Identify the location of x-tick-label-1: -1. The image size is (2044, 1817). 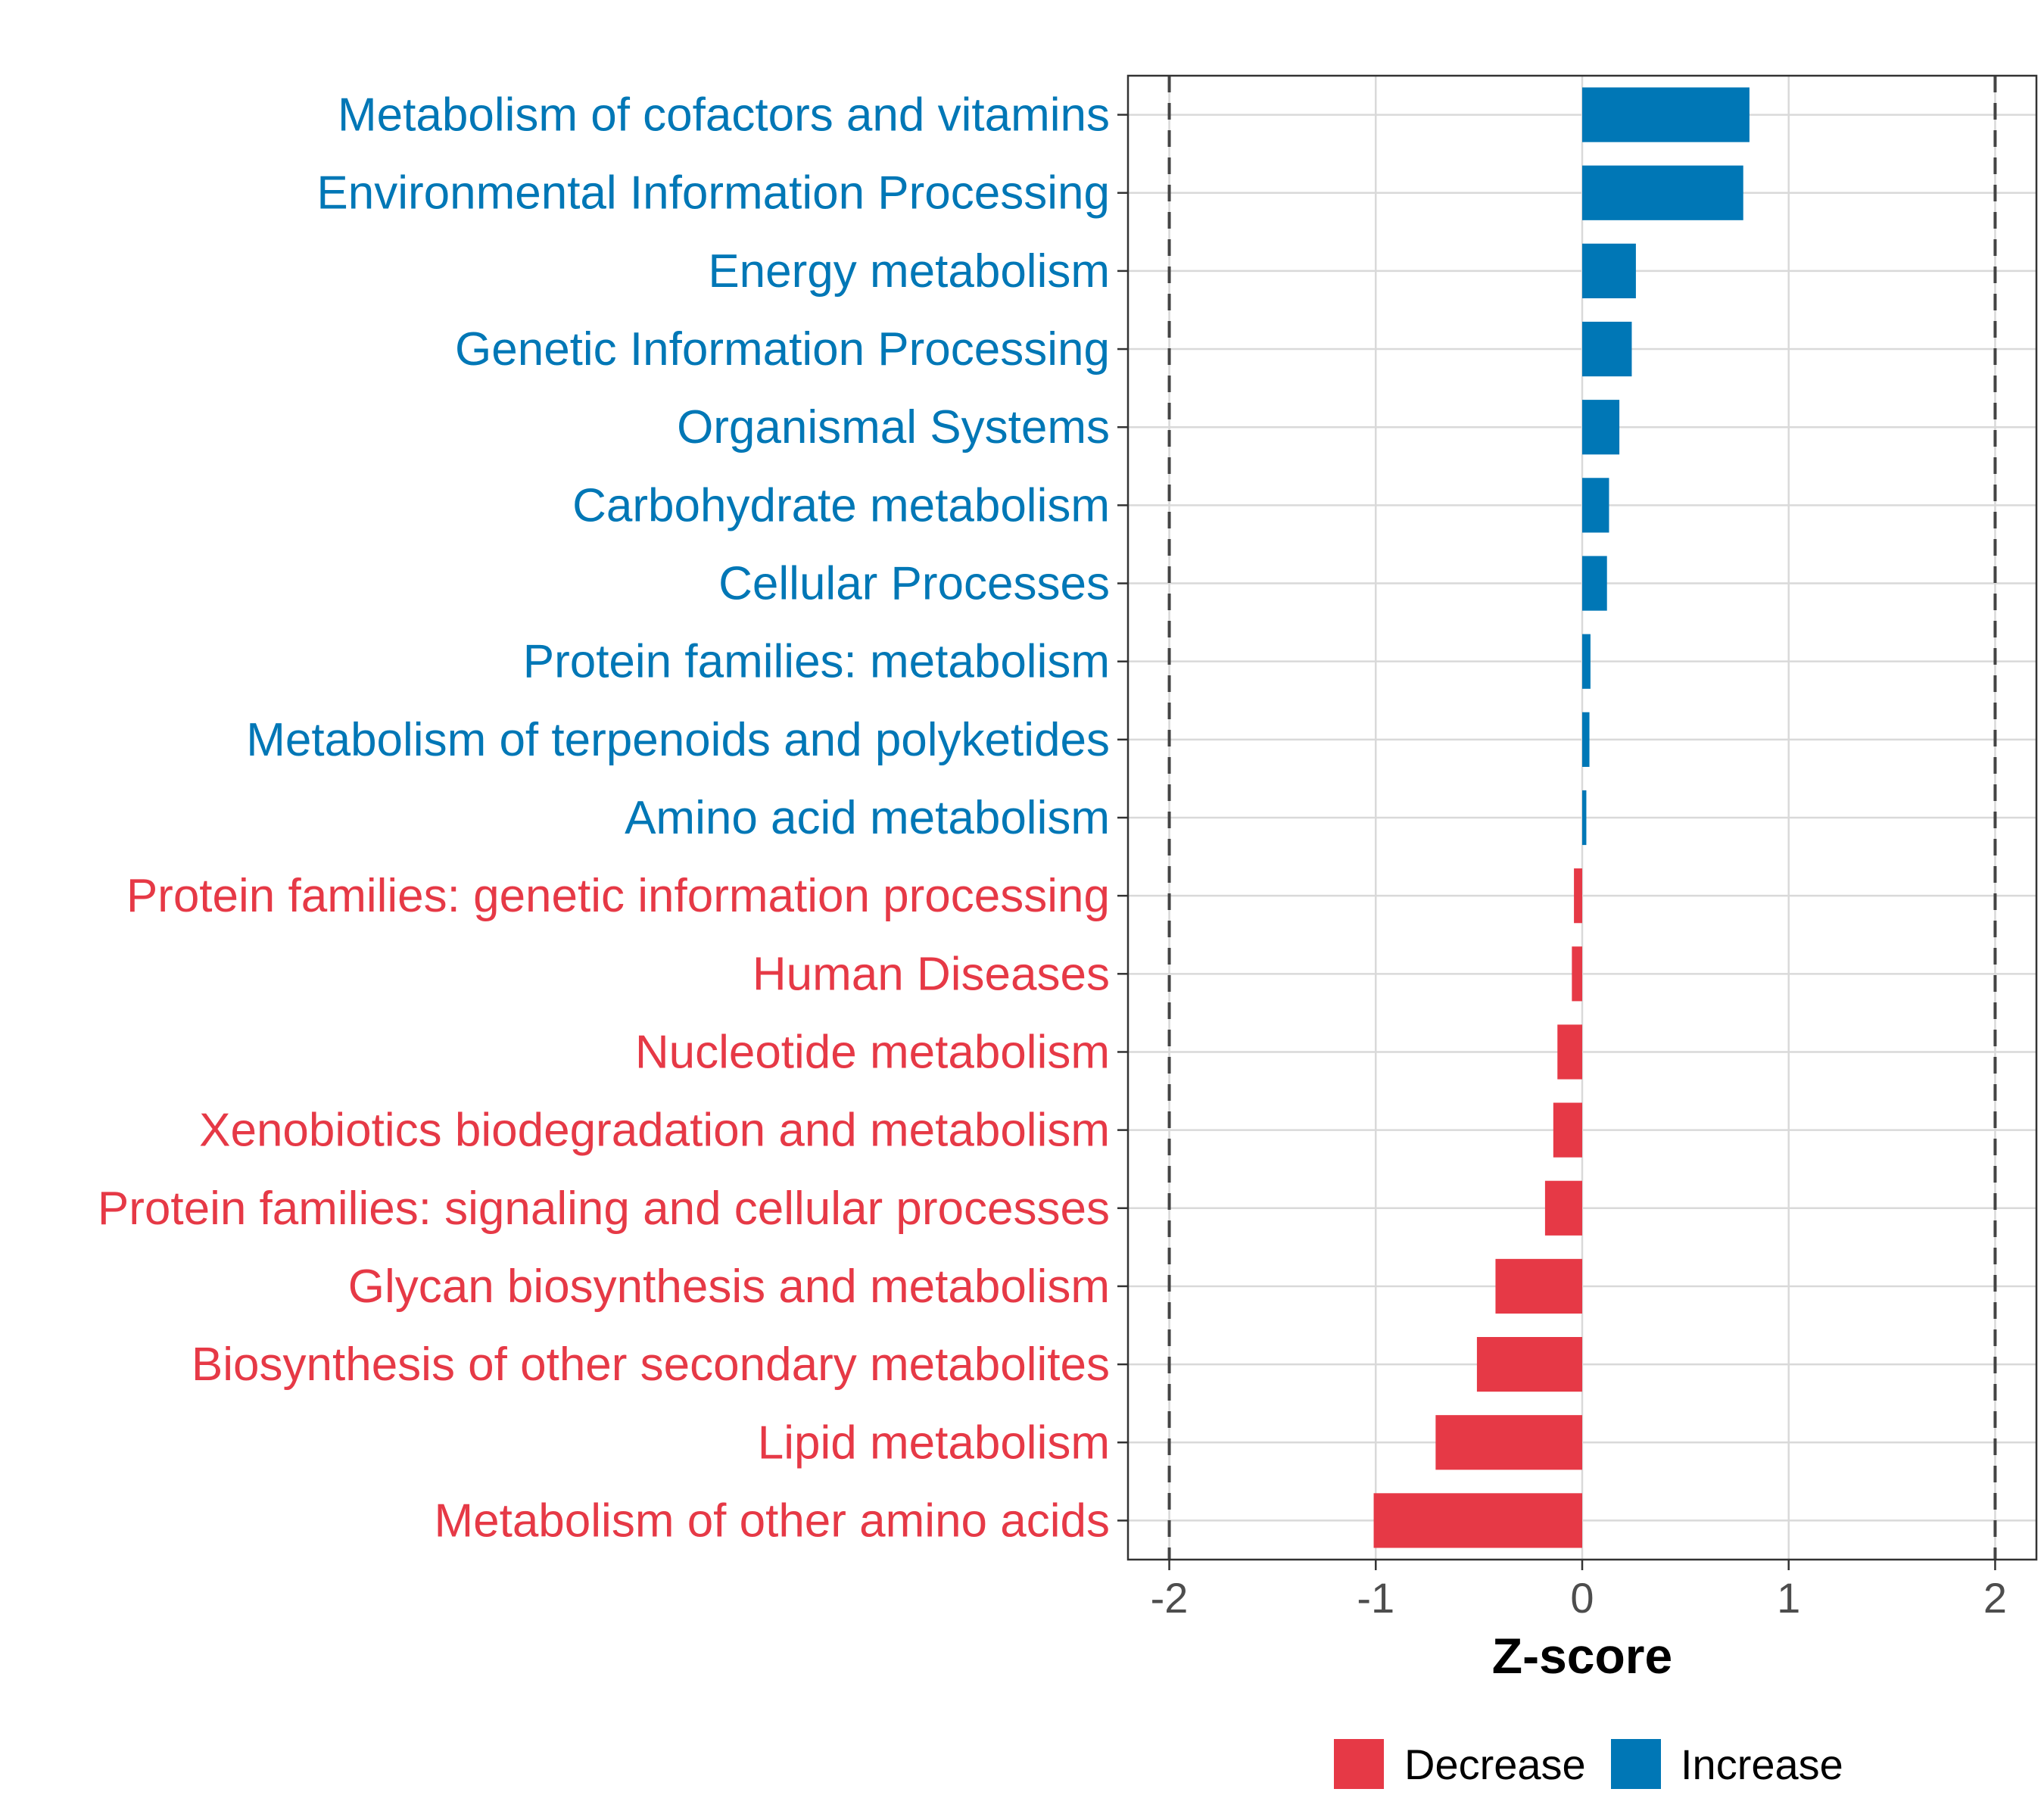
(1375, 1598).